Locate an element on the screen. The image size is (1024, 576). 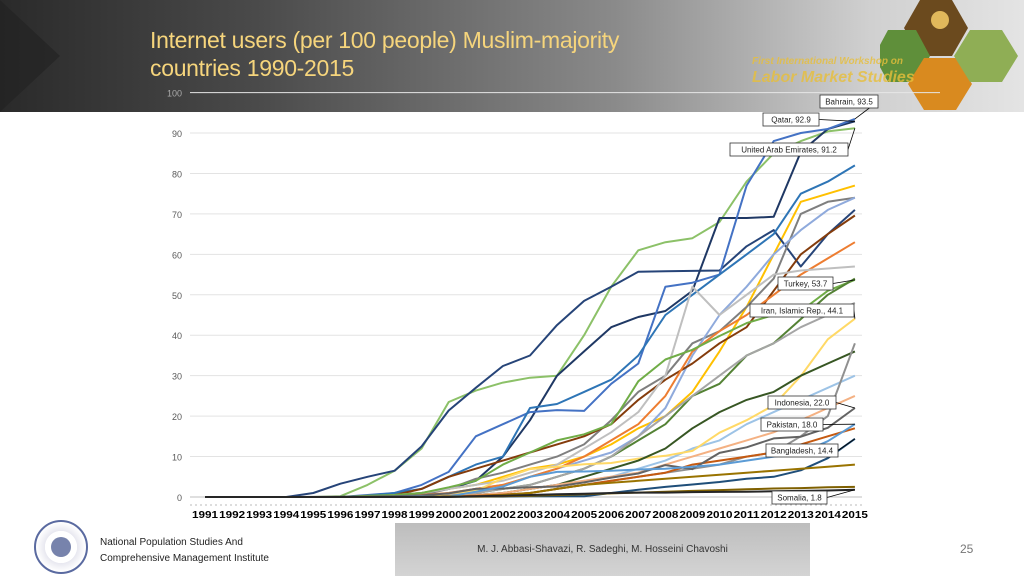
callout-label: Qatar, 92.9 is located at coordinates (791, 120).